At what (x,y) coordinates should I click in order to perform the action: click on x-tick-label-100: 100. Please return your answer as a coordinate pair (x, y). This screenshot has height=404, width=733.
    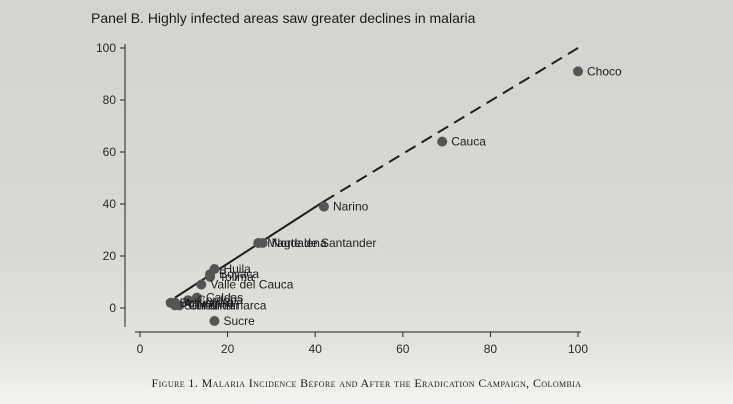
    Looking at the image, I should click on (578, 349).